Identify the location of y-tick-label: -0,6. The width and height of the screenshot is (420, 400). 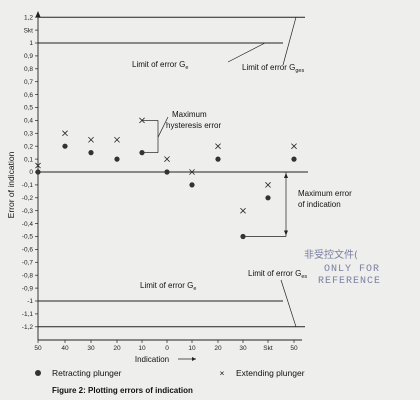
(28, 250).